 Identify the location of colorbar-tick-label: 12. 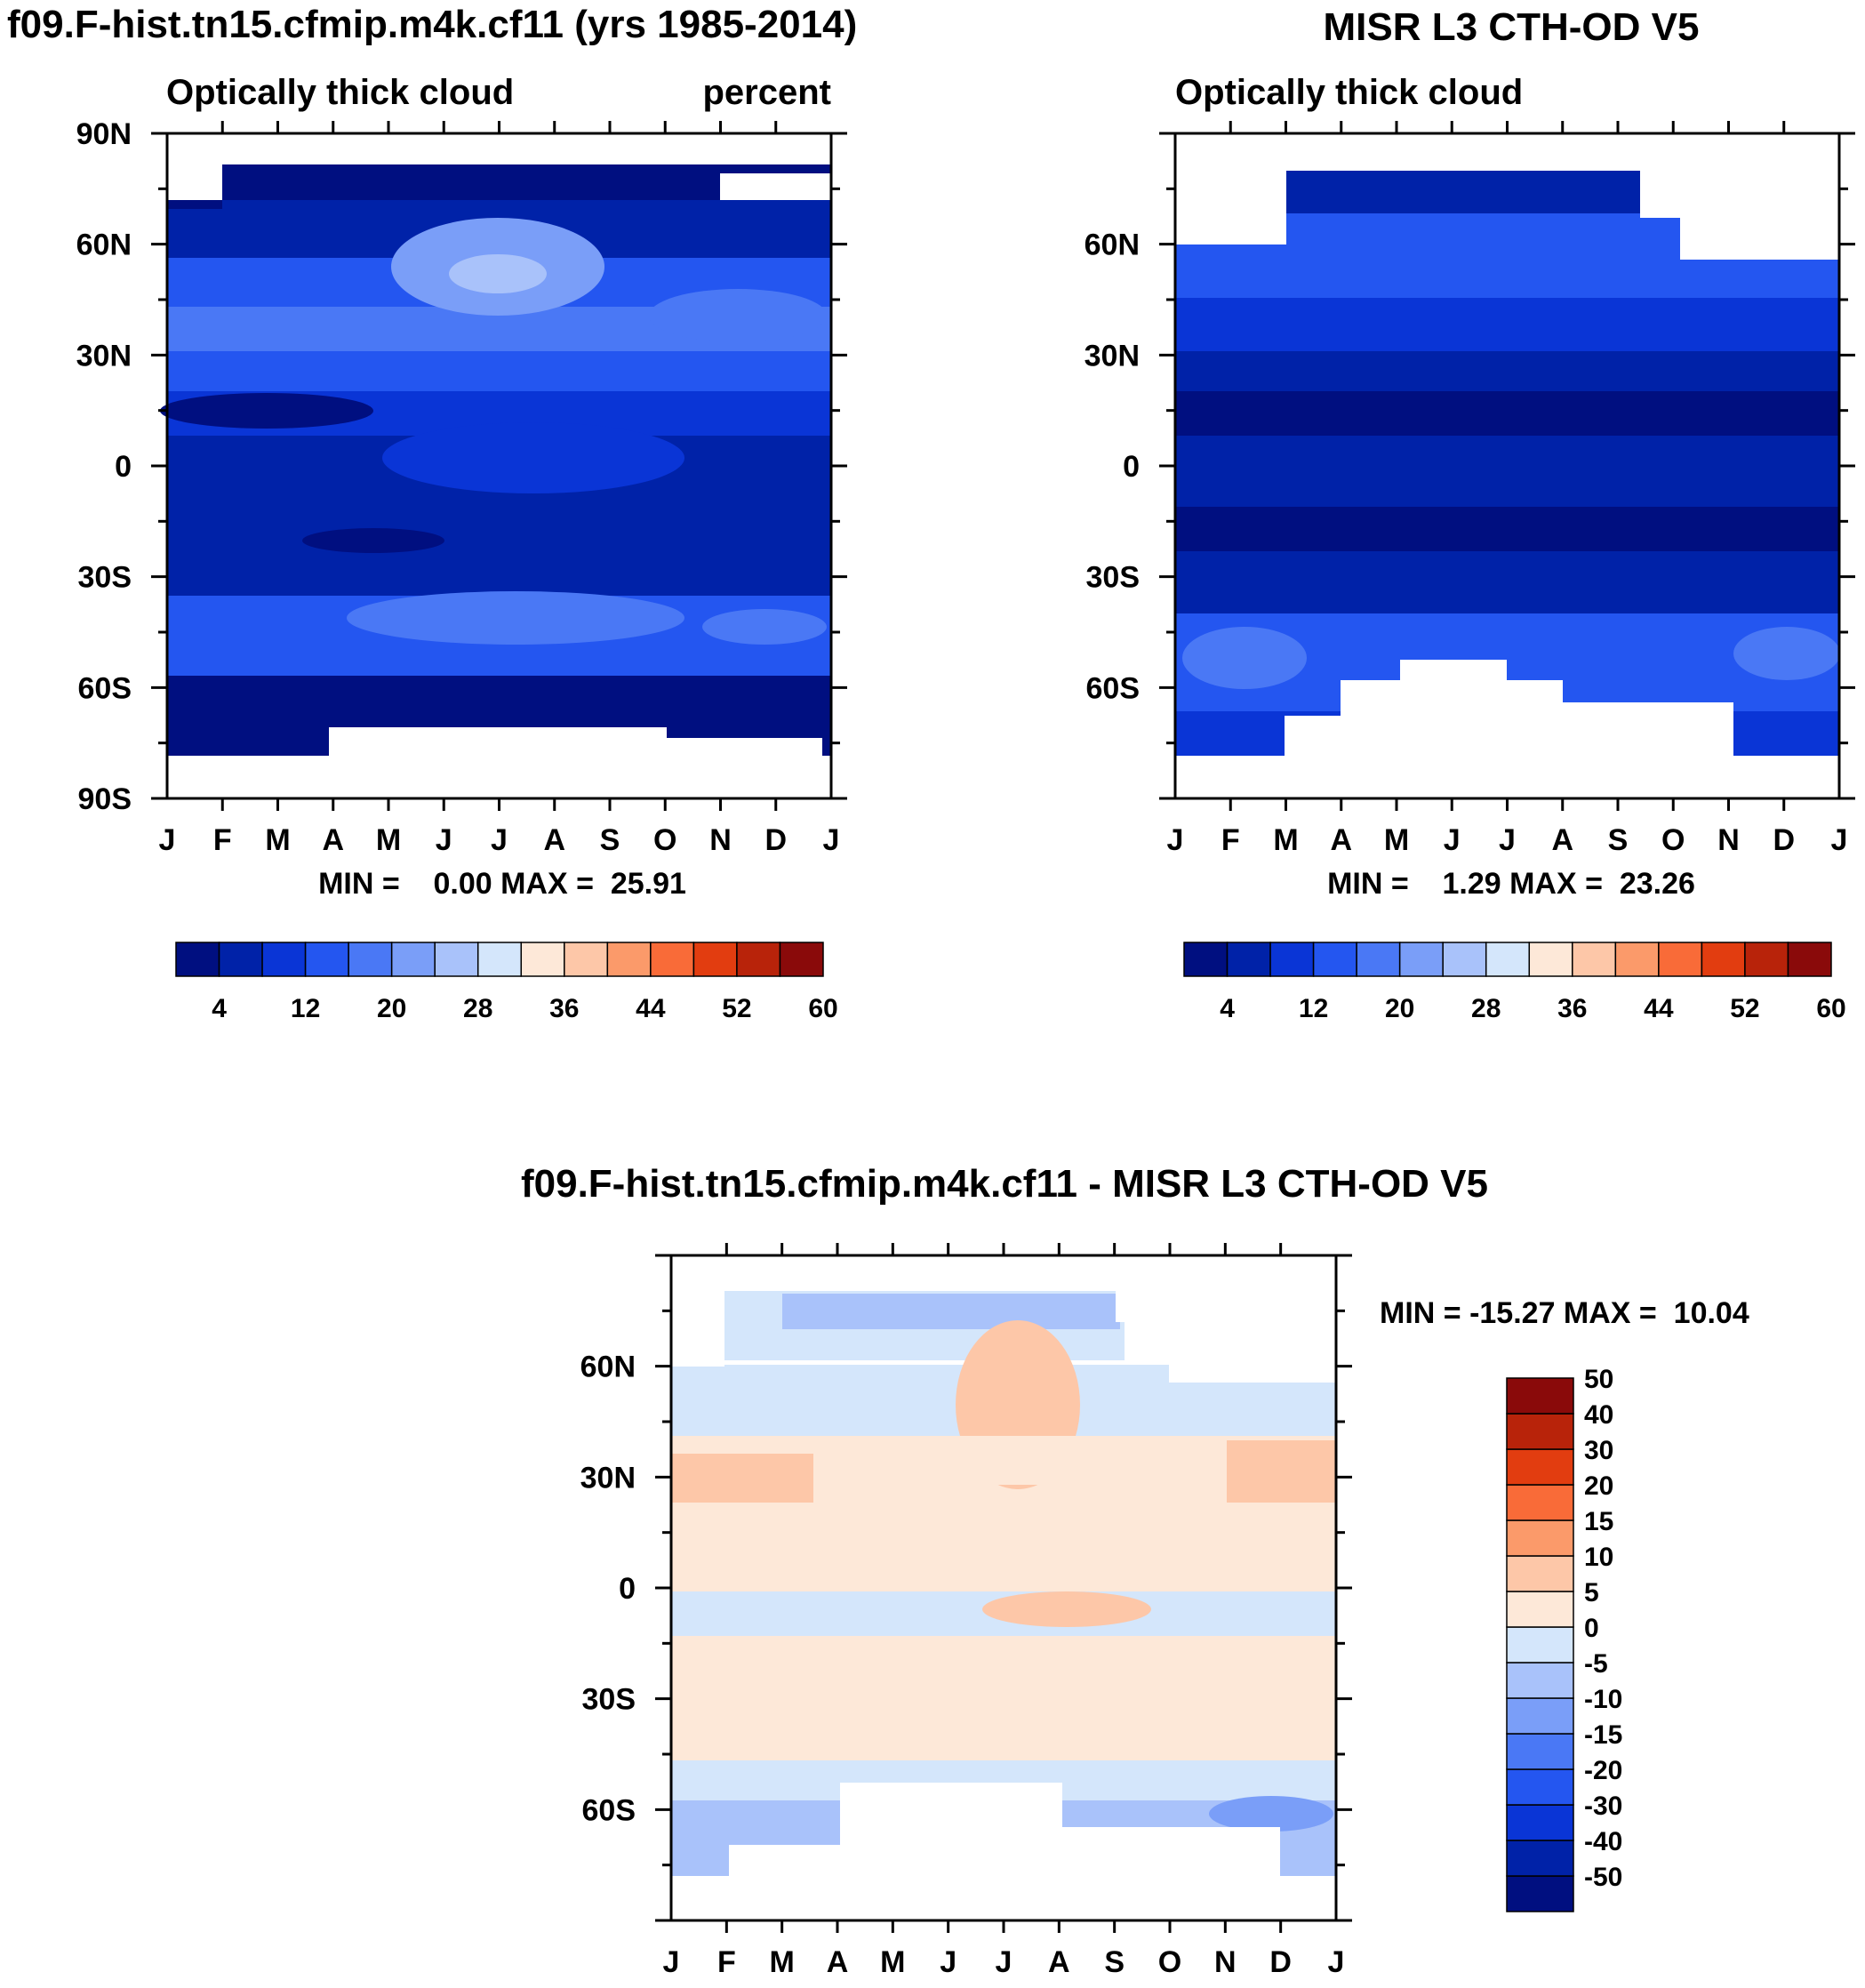
(305, 1008).